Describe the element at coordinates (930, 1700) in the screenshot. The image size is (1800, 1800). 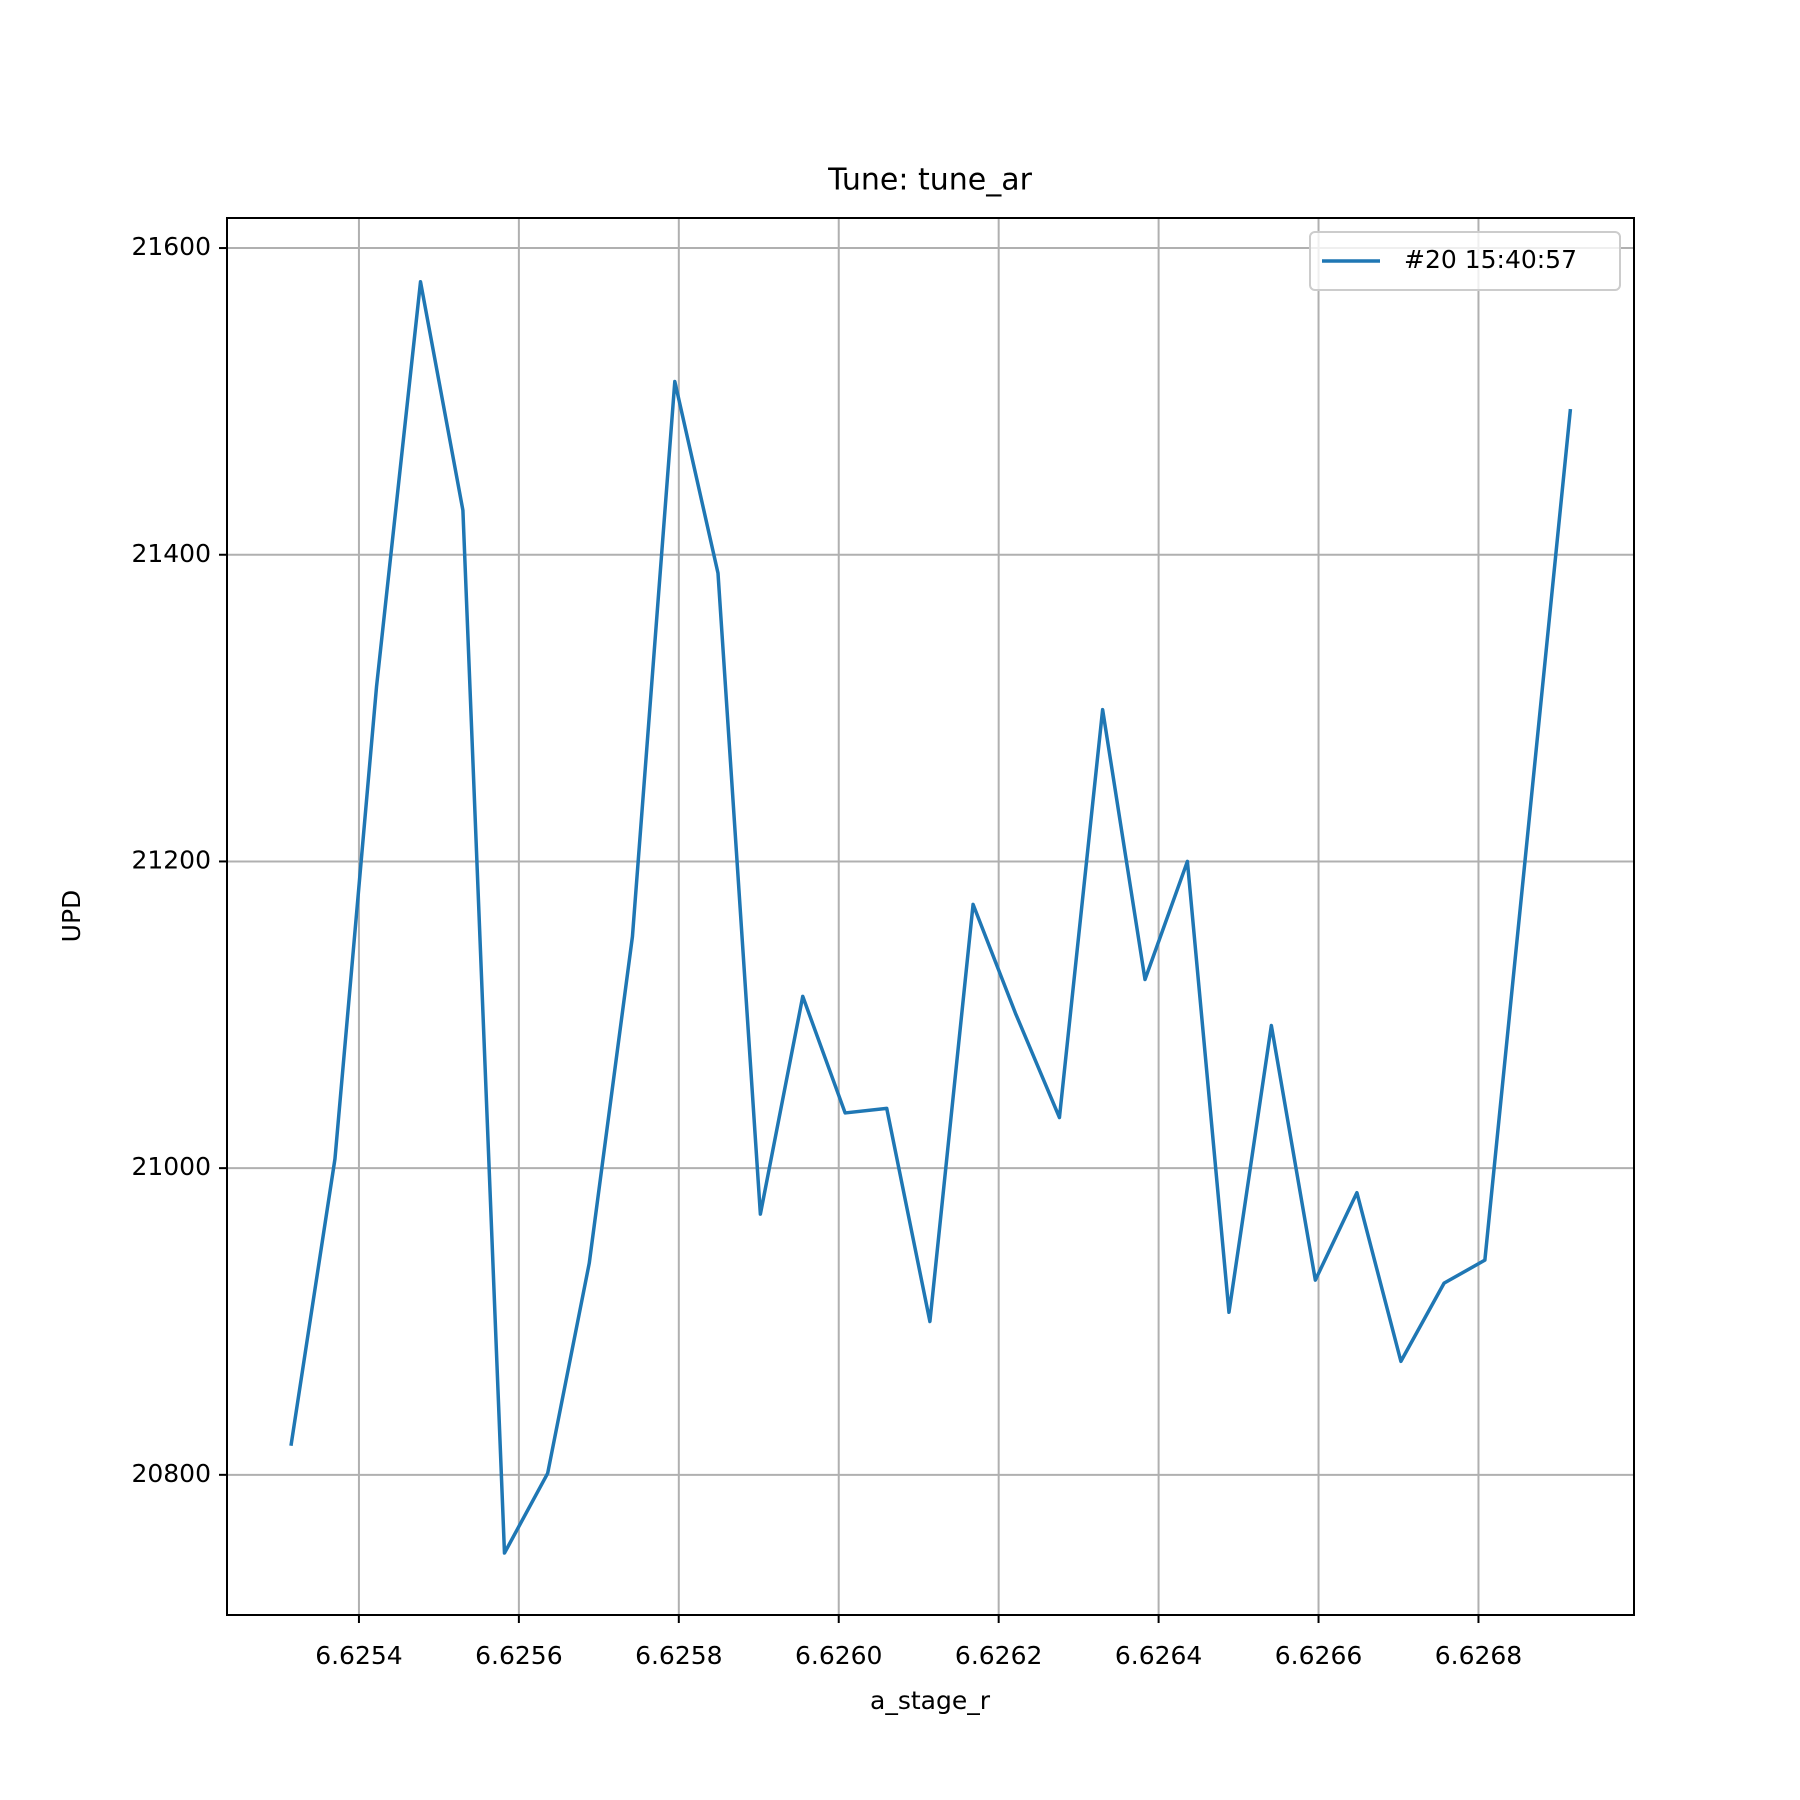
I see `x-axis-label: a_stage_r` at that location.